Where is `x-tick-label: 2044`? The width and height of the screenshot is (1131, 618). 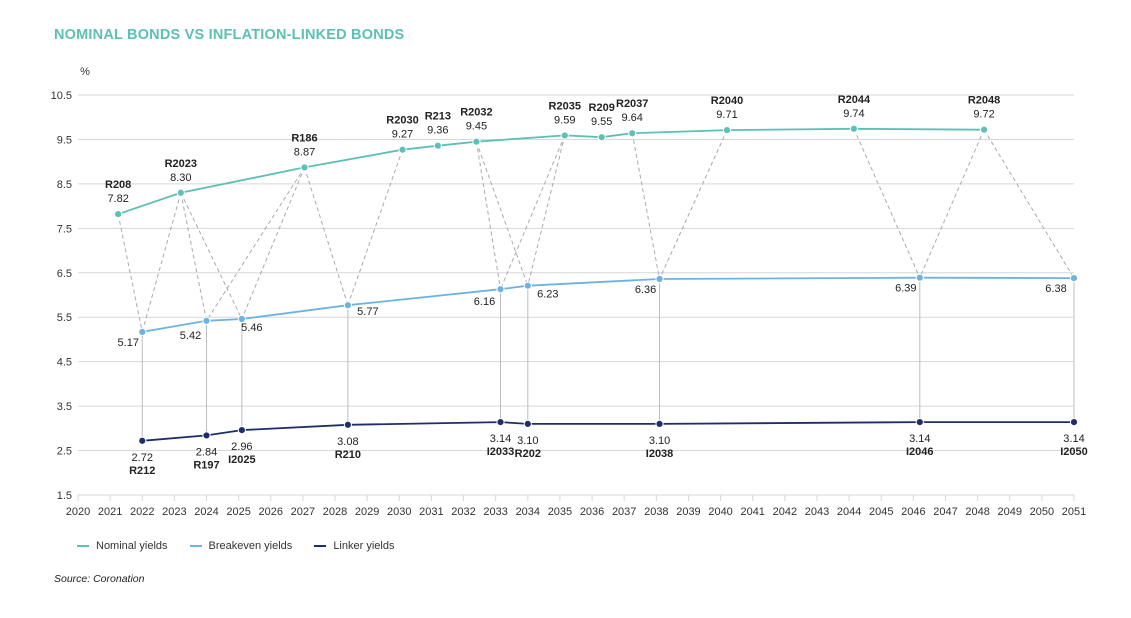 x-tick-label: 2044 is located at coordinates (849, 512).